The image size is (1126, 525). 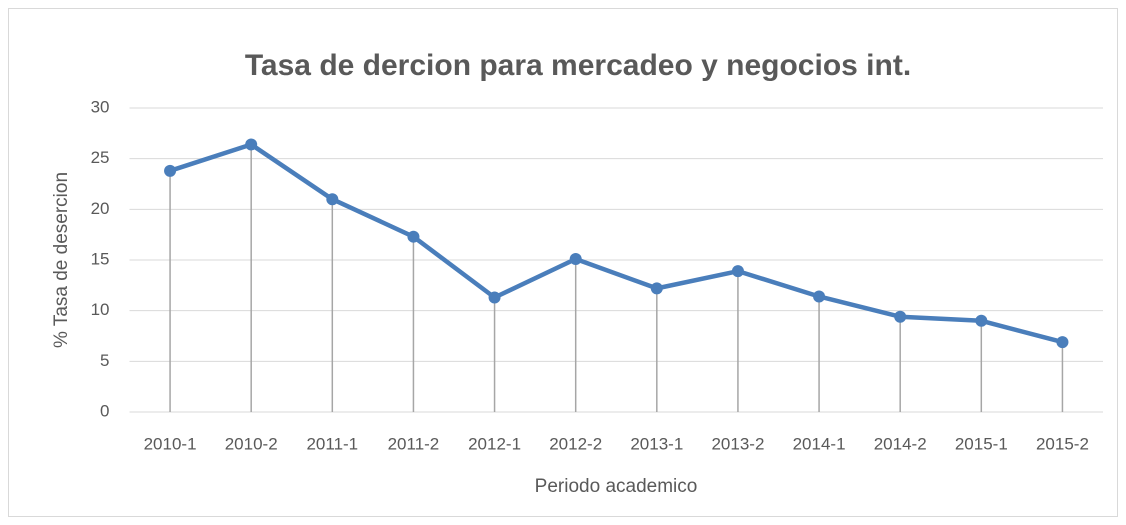 What do you see at coordinates (819, 443) in the screenshot?
I see `x-tick-label: 2014-1` at bounding box center [819, 443].